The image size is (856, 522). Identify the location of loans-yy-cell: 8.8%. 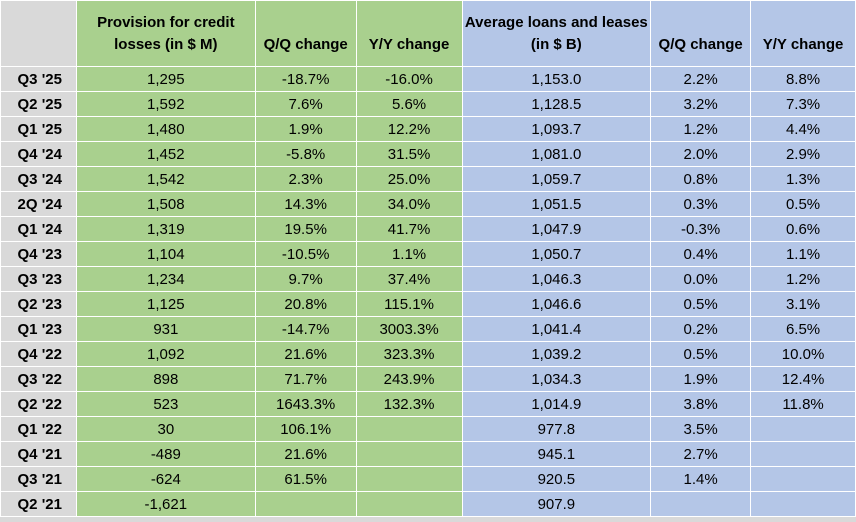
(803, 79).